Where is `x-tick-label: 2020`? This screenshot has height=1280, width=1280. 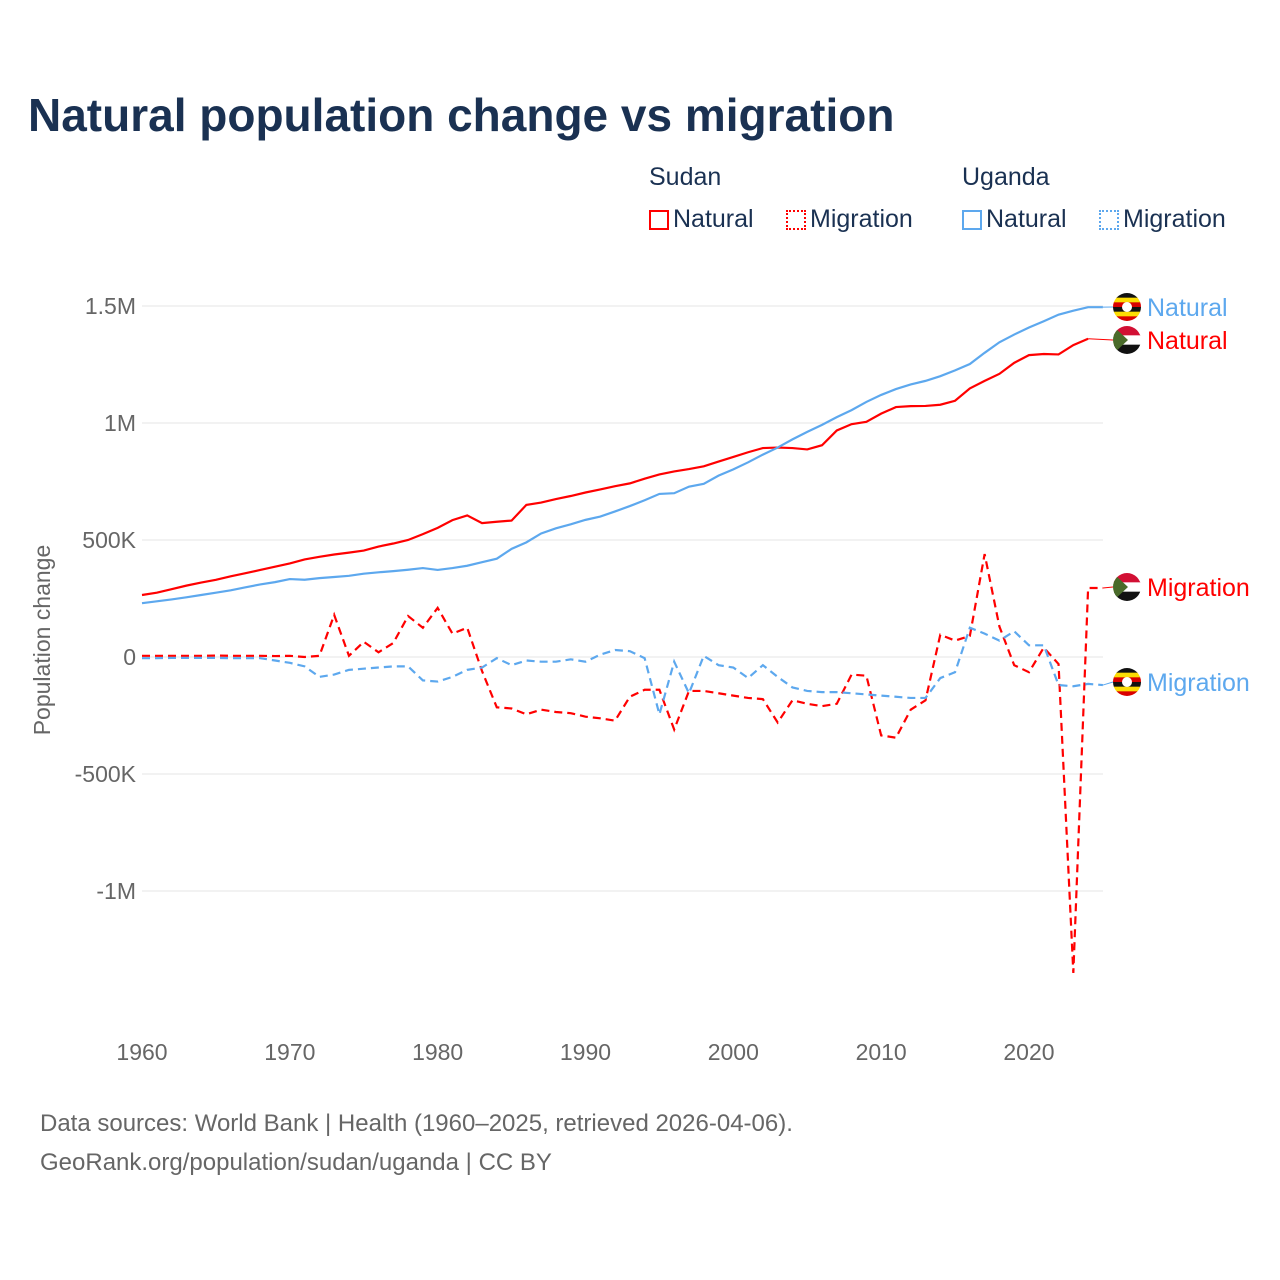 x-tick-label: 2020 is located at coordinates (1028, 1052).